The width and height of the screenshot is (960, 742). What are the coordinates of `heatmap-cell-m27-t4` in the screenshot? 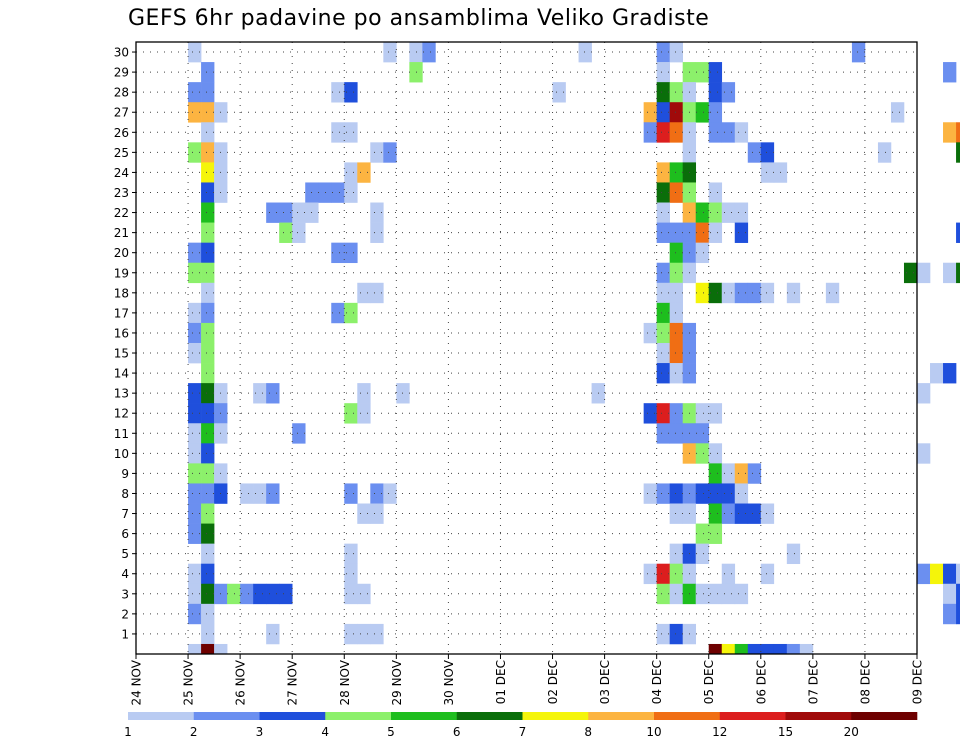 It's located at (195, 112).